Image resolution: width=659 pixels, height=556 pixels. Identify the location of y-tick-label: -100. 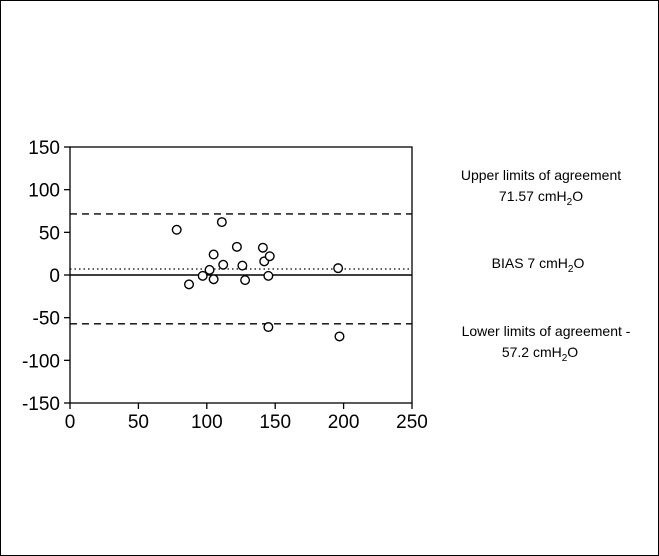
(41, 361).